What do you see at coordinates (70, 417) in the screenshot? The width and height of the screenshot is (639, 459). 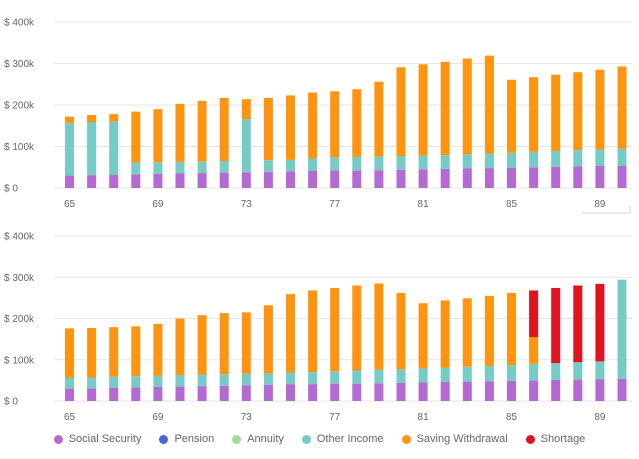 I see `x-tick-label: 65` at bounding box center [70, 417].